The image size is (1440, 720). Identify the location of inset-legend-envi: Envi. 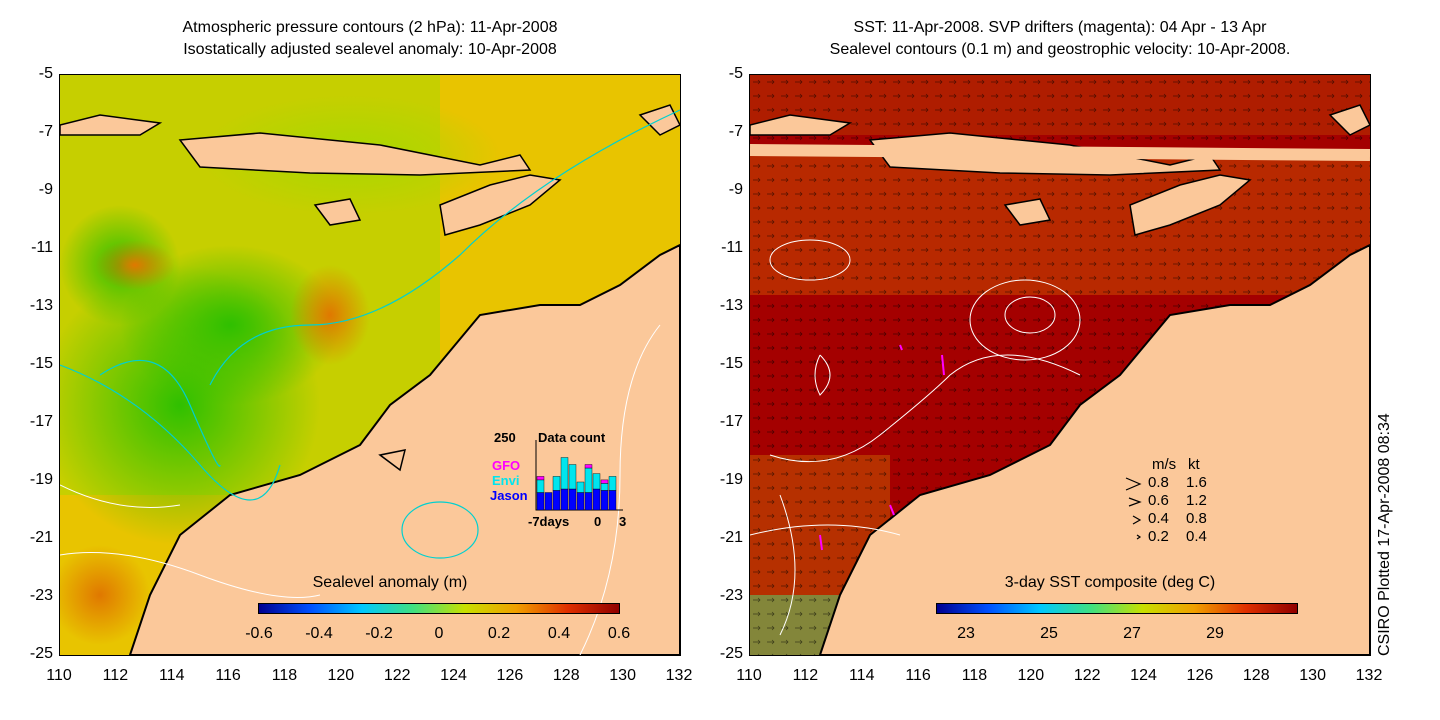
(506, 480).